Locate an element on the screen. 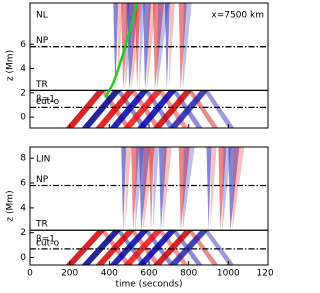 This screenshot has width=320, height=293. annotation: x=7500 km is located at coordinates (237, 16).